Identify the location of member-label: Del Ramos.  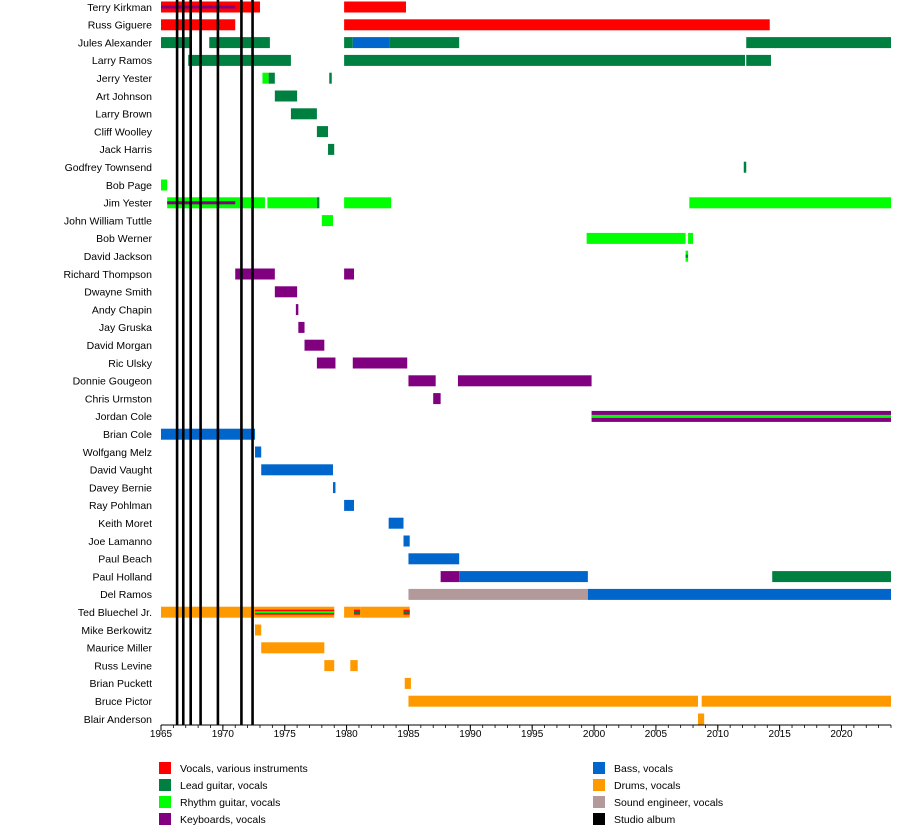
(126, 595).